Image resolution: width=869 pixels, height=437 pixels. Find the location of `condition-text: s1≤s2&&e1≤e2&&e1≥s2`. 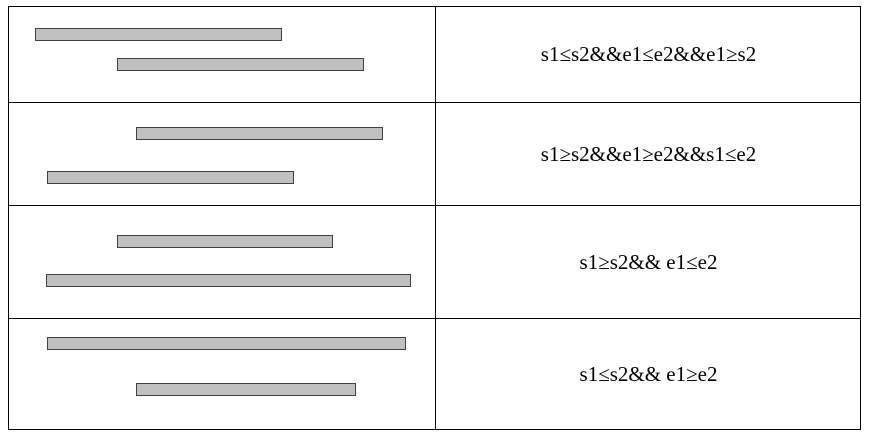

condition-text: s1≤s2&&e1≤e2&&e1≥s2 is located at coordinates (648, 53).